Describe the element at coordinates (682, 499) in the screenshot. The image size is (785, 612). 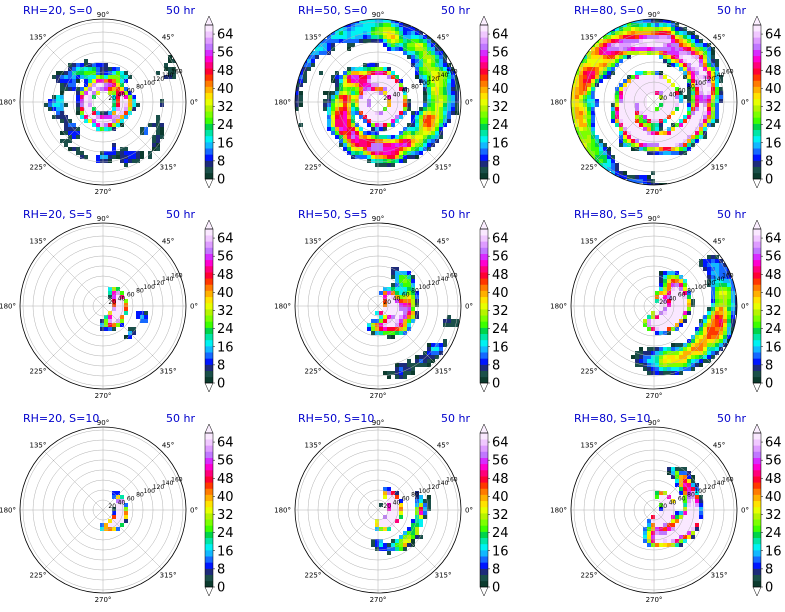
I see `radial-tick-label: 60` at that location.